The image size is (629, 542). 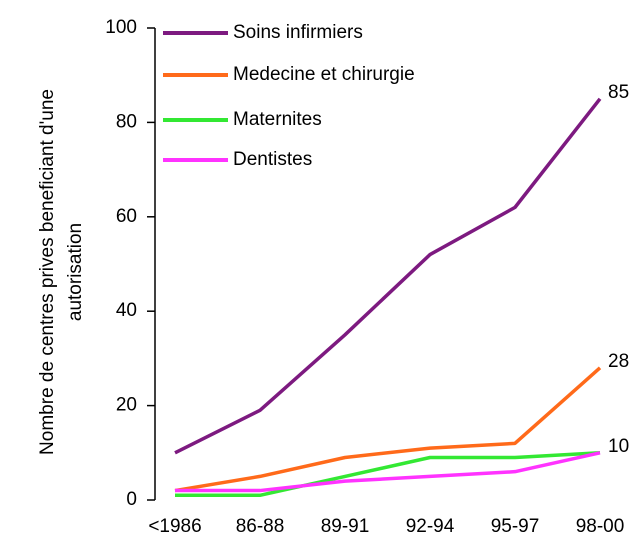 What do you see at coordinates (600, 526) in the screenshot?
I see `x-tick-label: 98-00` at bounding box center [600, 526].